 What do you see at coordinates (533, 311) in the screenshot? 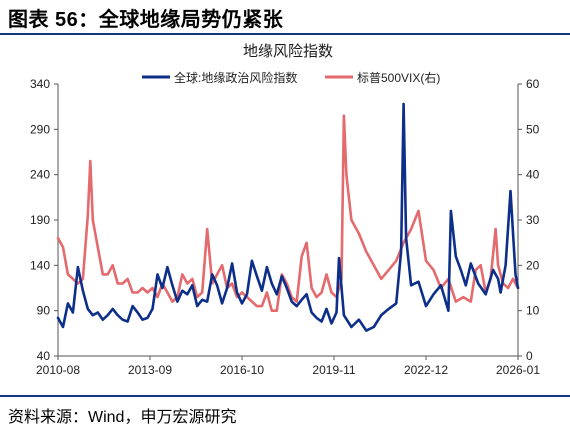
I see `y-right-tick-label: 10` at bounding box center [533, 311].